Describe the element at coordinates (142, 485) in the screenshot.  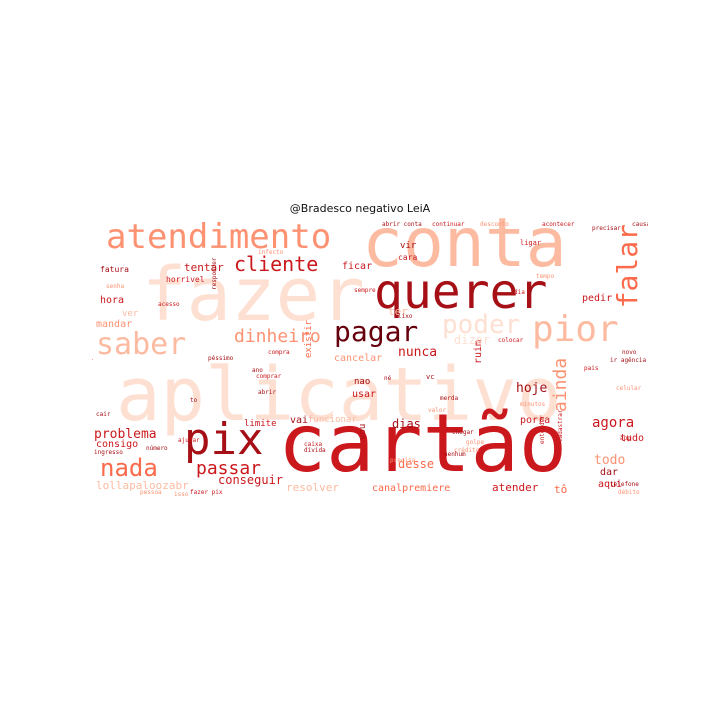
I see `word-lollapaloozabr: lollapaloozabr` at that location.